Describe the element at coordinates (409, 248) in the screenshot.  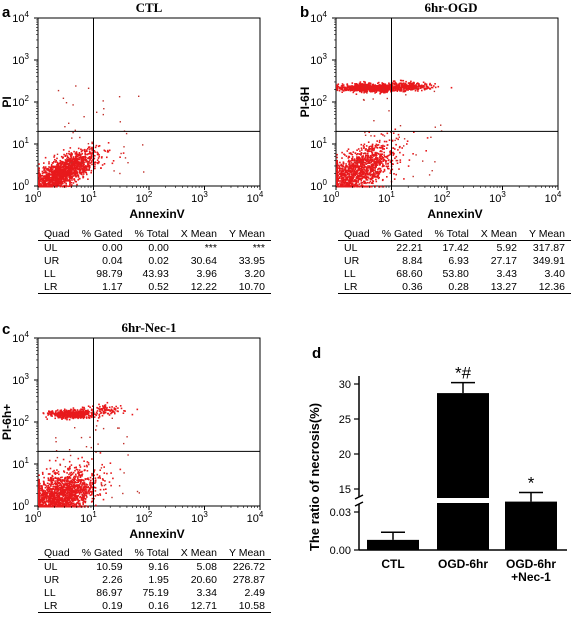
I see `table-cell: 22.21` at that location.